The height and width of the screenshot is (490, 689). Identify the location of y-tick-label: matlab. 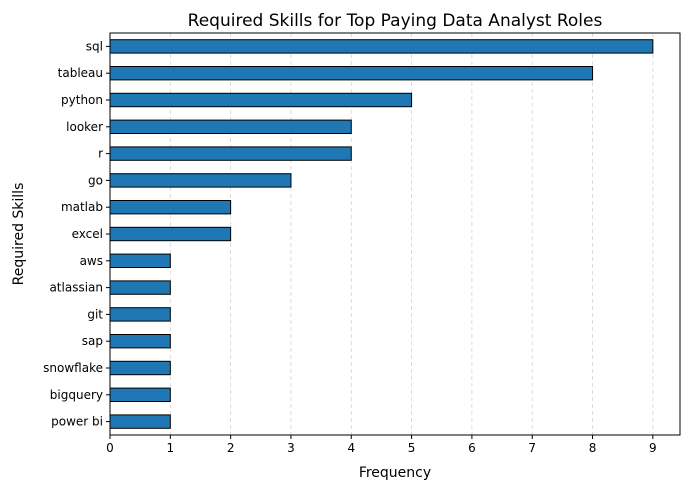
(82, 207).